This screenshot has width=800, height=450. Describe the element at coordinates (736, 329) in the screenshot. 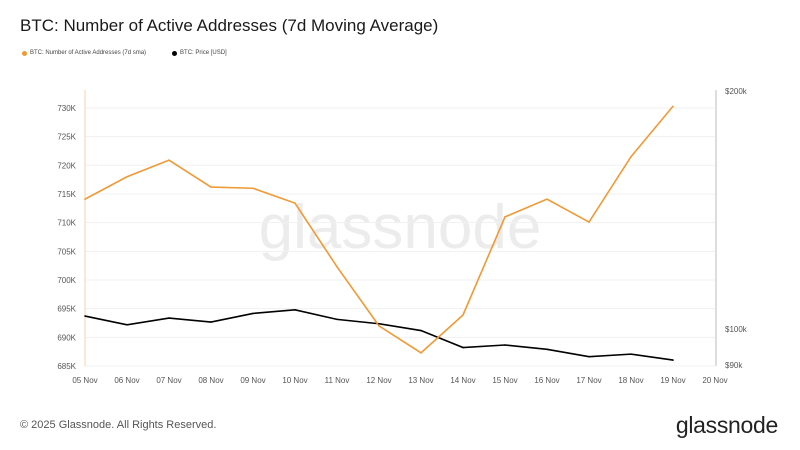

I see `y-right-tick-label: $100k` at that location.